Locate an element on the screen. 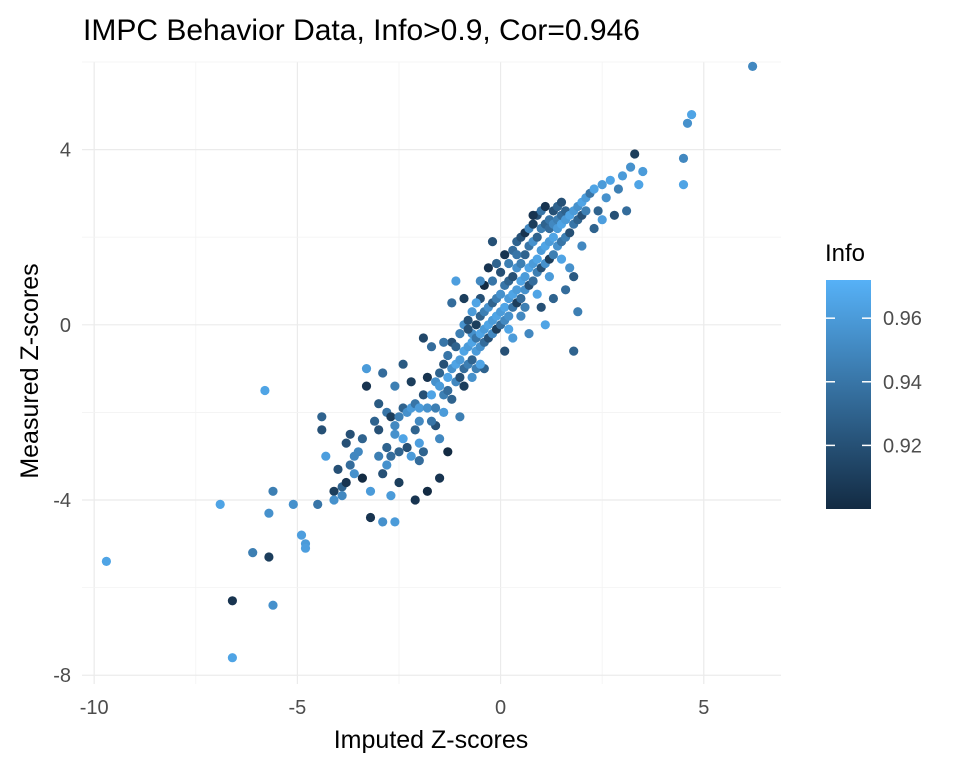 Image resolution: width=960 pixels, height=768 pixels. legend-tick-label: 0.94 is located at coordinates (902, 383).